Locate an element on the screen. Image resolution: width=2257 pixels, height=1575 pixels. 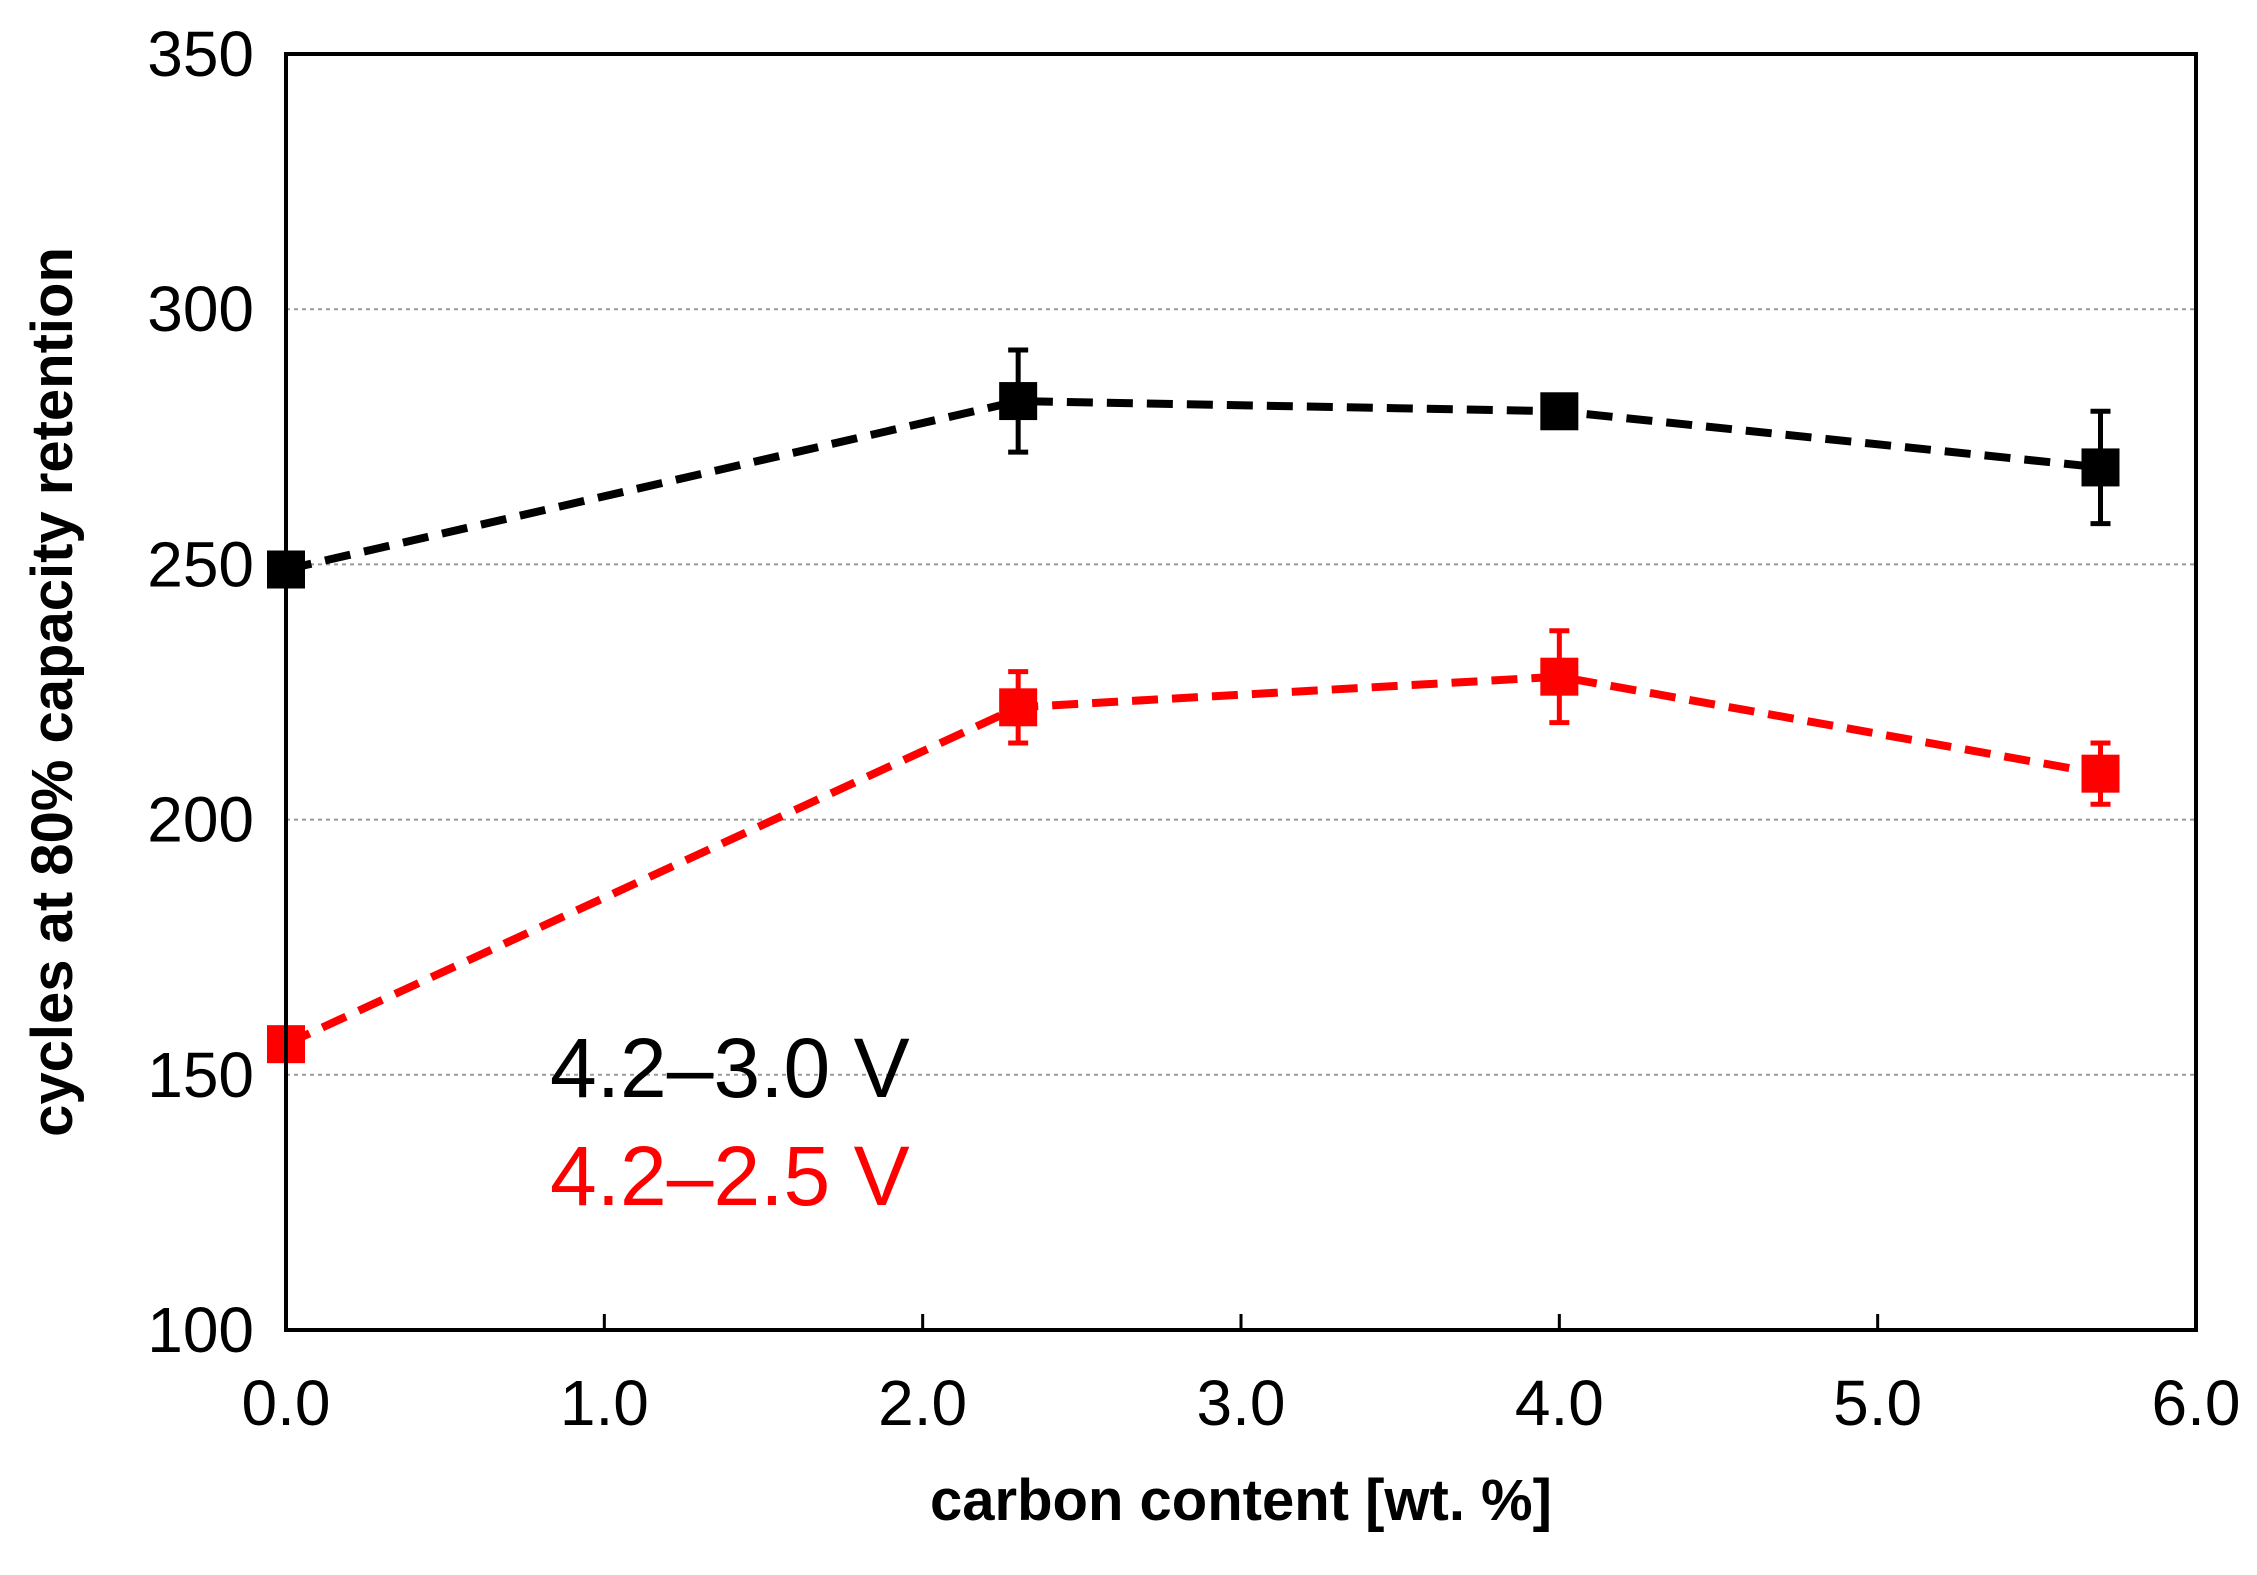
series-line is located at coordinates (1193, 485).